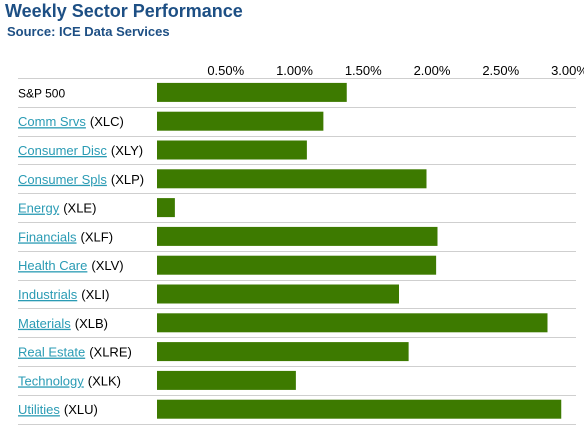  I want to click on sector-ticker: (XLF), so click(97, 236).